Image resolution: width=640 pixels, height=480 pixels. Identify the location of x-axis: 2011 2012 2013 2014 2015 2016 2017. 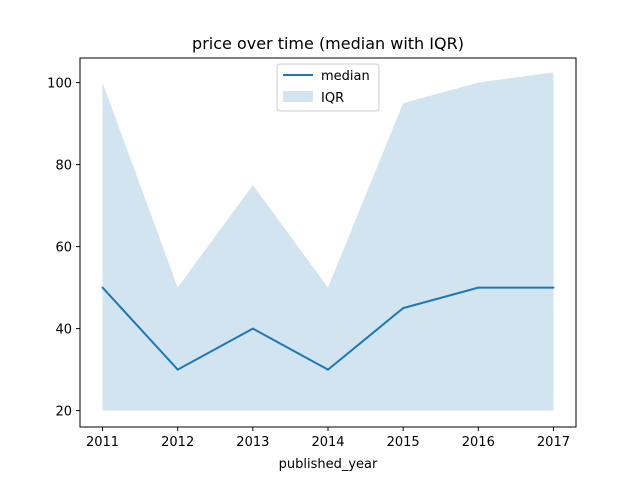
(328, 438).